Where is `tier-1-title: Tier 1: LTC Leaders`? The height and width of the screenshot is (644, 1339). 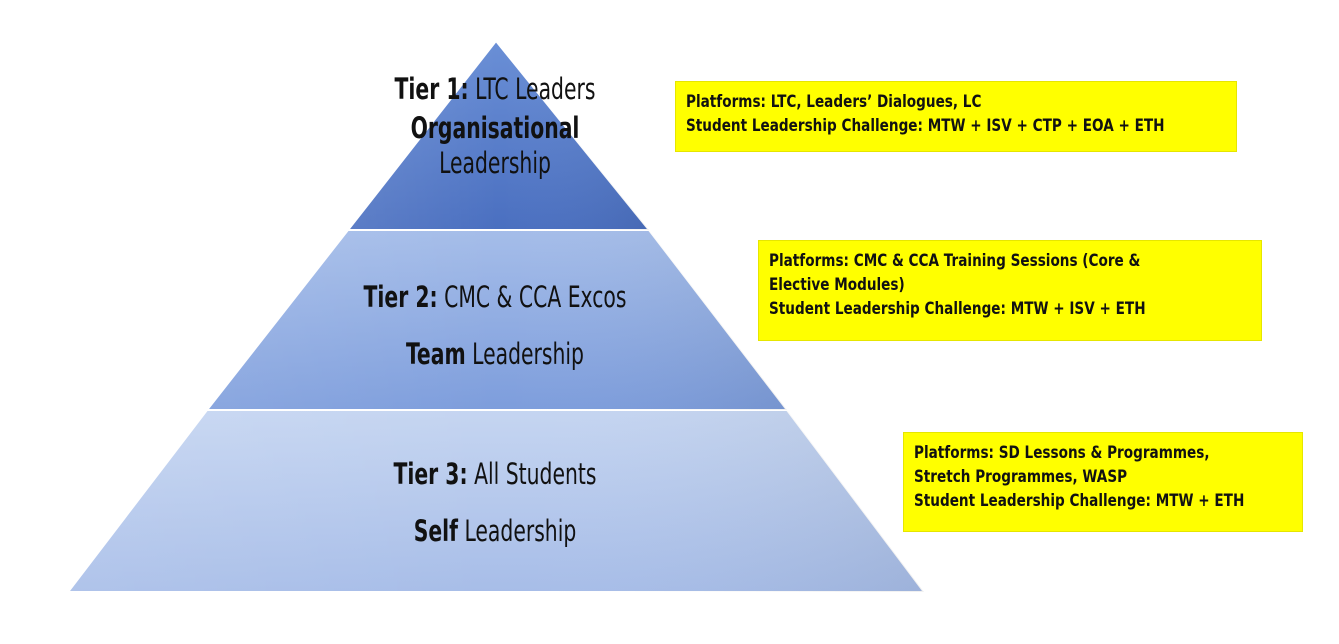
tier-1-title: Tier 1: LTC Leaders is located at coordinates (494, 89).